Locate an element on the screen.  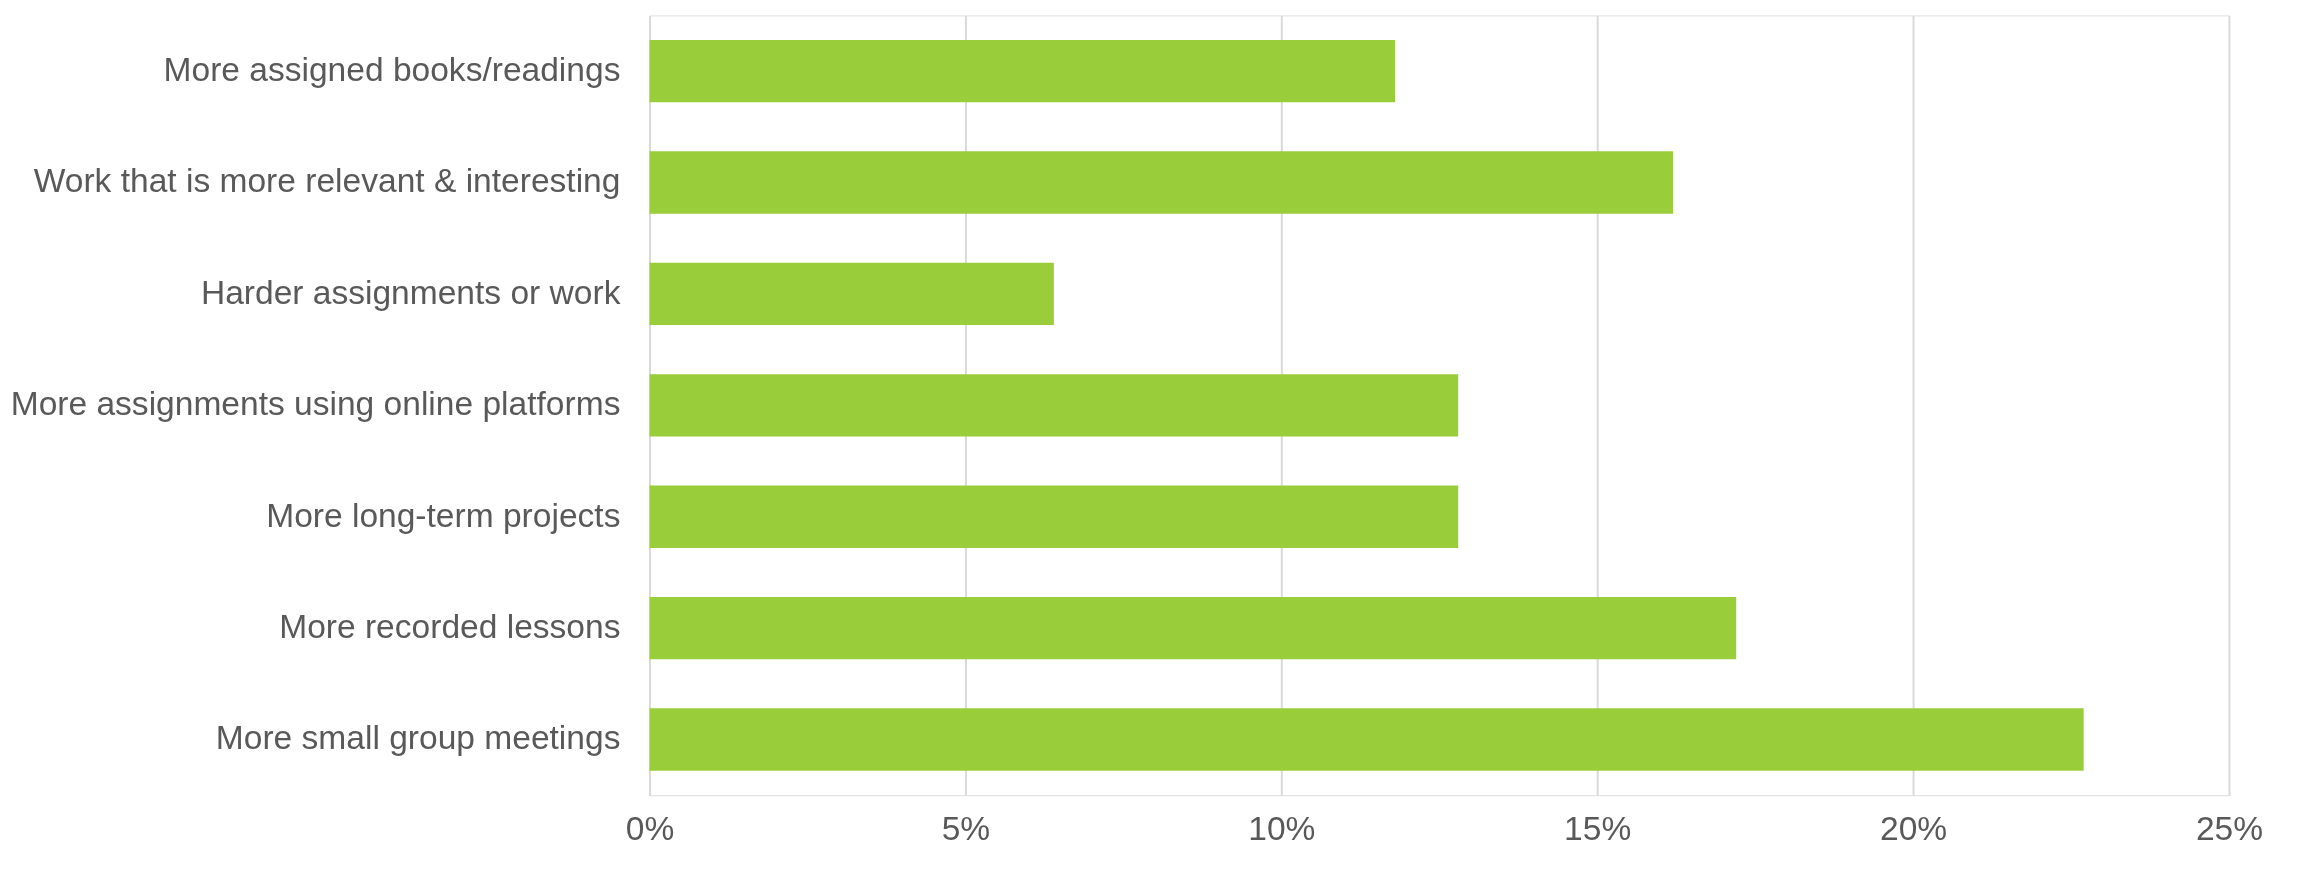
y-tick-label: More long-term projects is located at coordinates (443, 515).